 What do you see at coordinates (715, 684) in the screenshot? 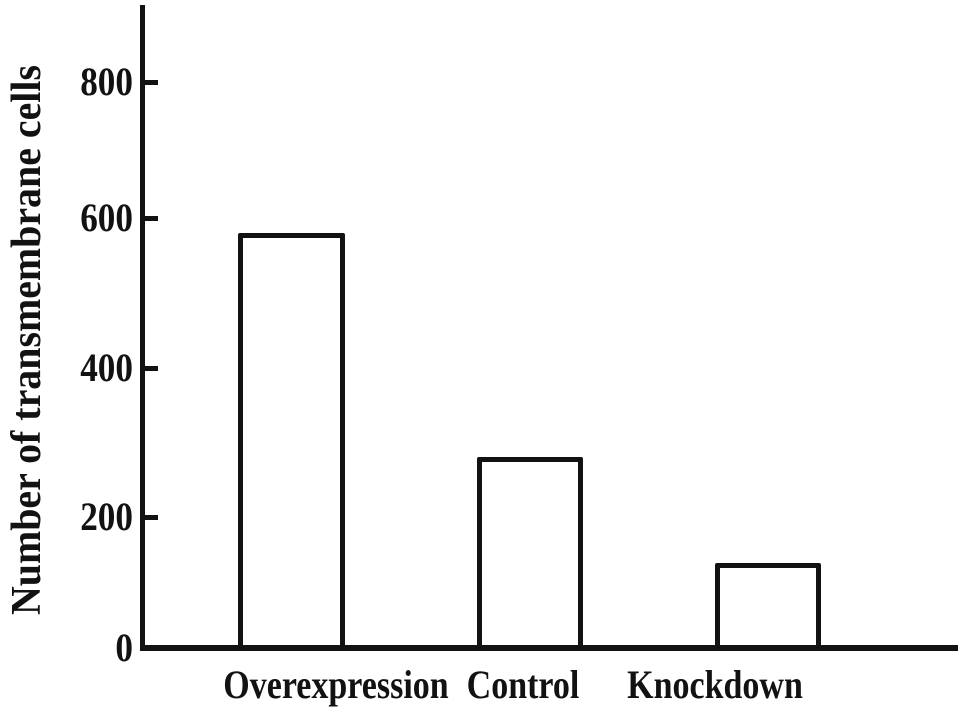
I see `x-tick-label-knockdown: Knockdown` at bounding box center [715, 684].